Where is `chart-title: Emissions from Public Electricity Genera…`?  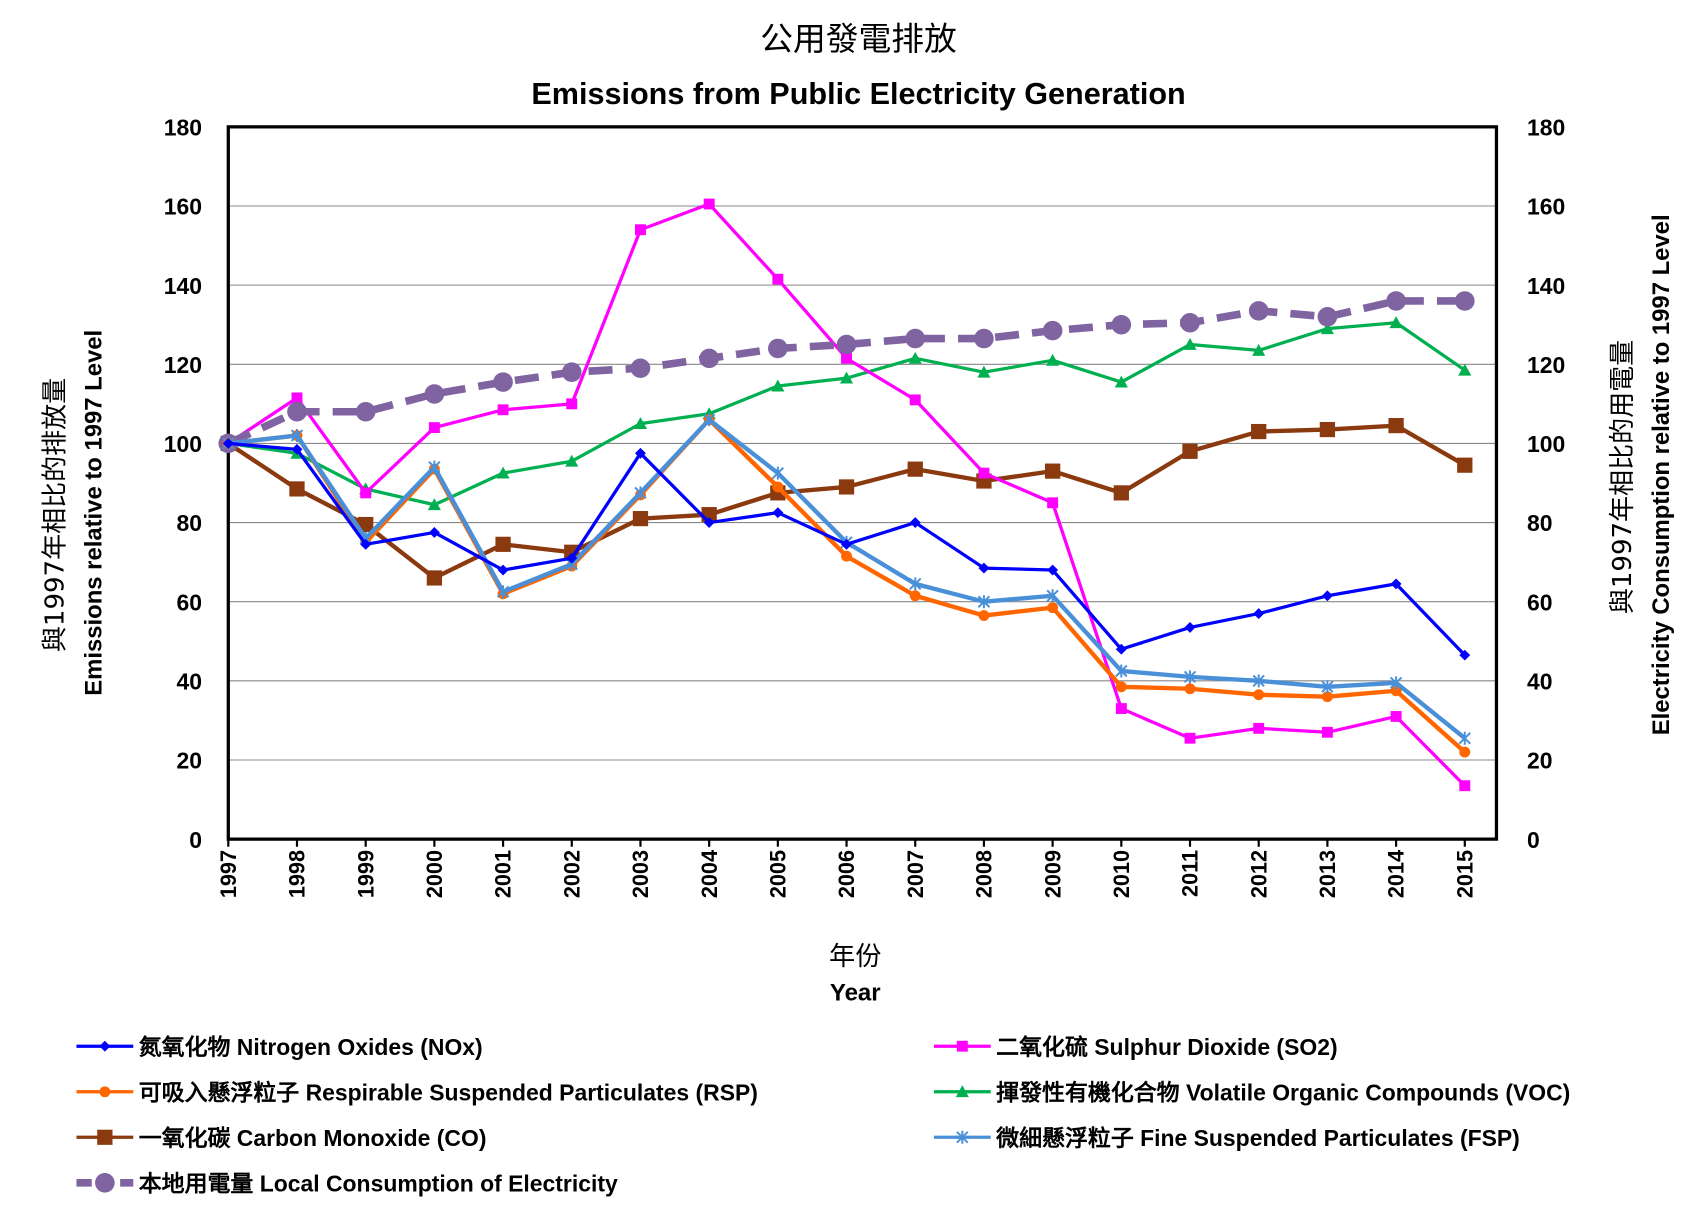
chart-title: Emissions from Public Electricity Genera… is located at coordinates (858, 94).